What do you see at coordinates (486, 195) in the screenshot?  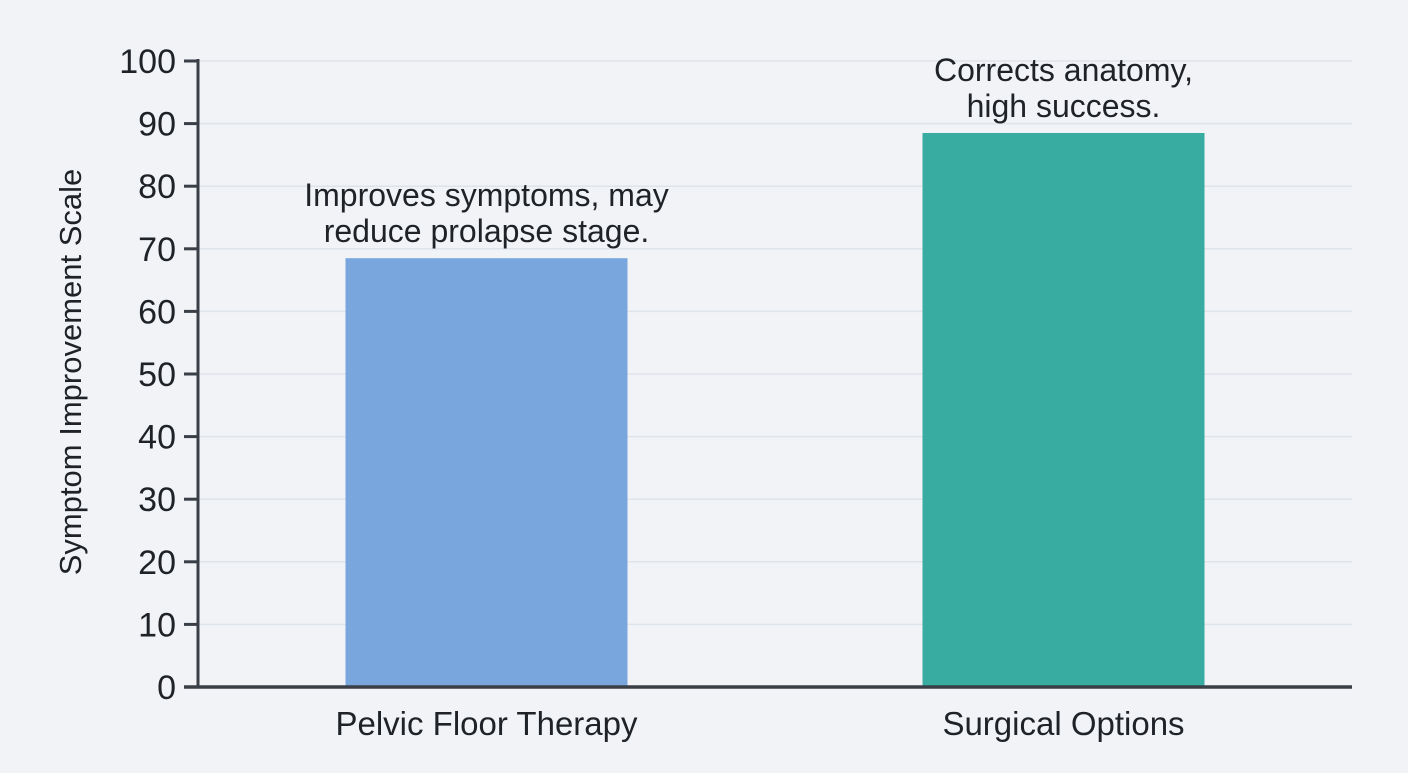 I see `bar-annotation-line: Improves symptoms, may` at bounding box center [486, 195].